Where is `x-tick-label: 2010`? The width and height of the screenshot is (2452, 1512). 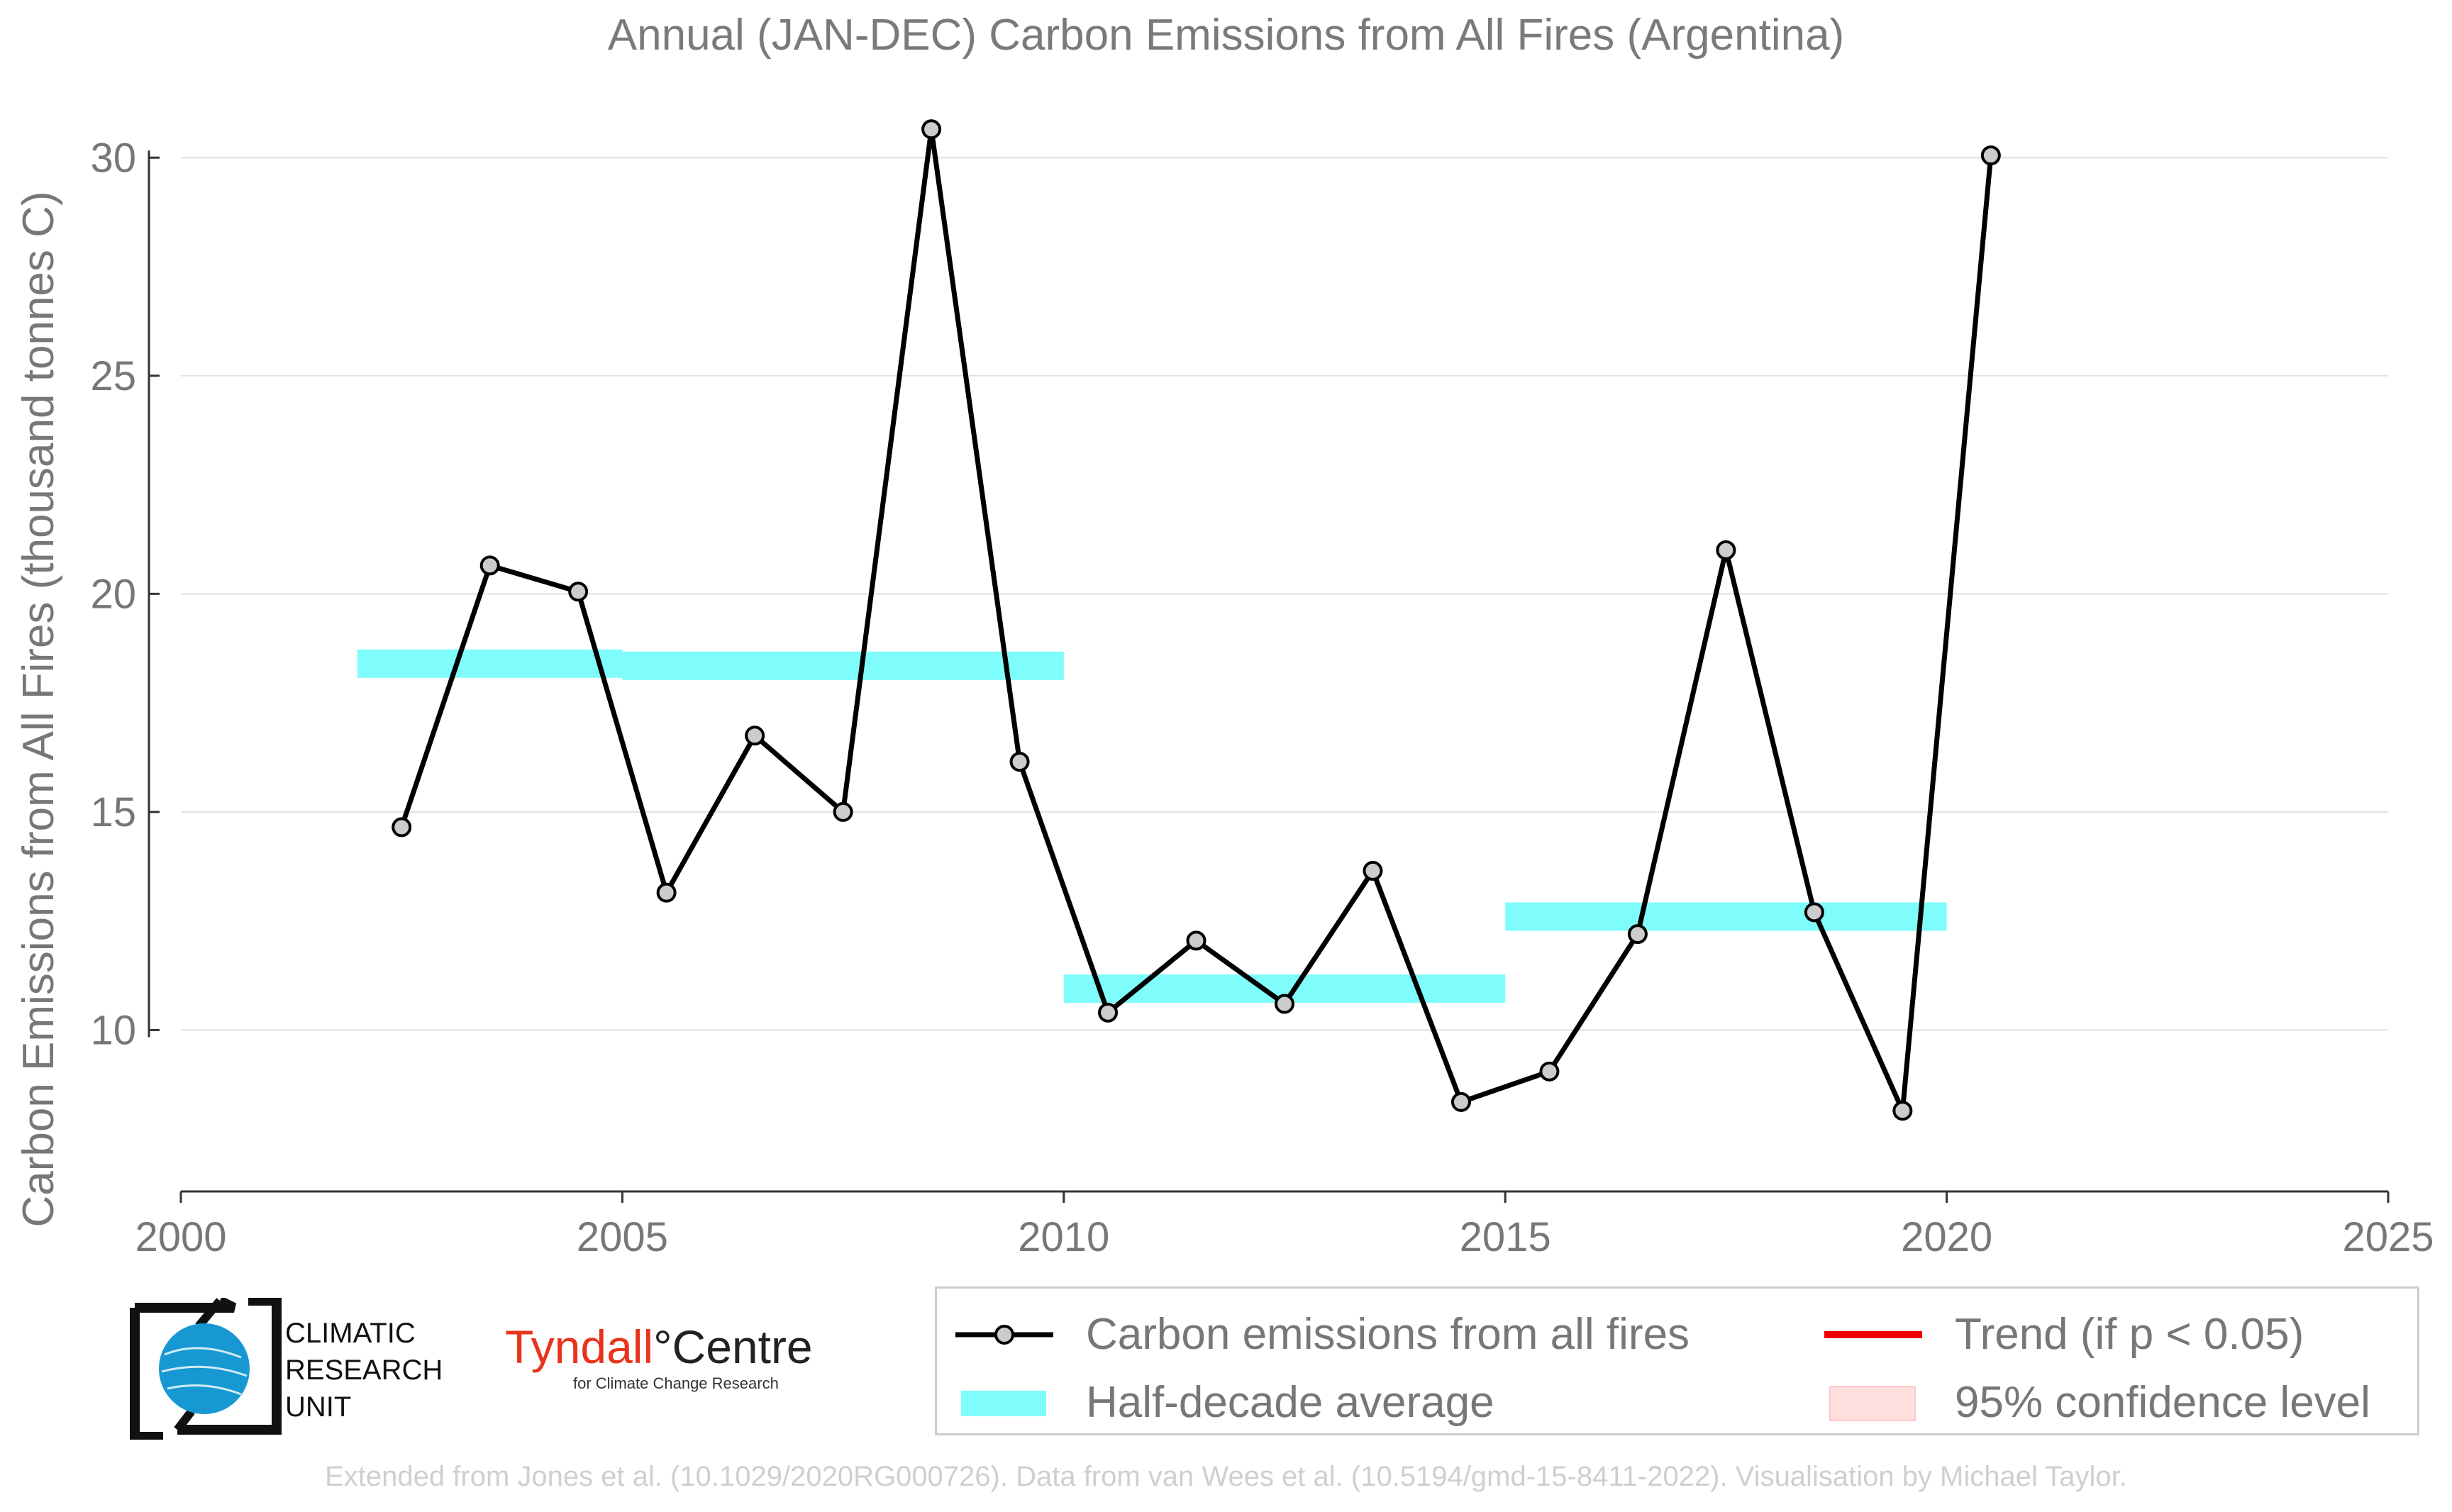 x-tick-label: 2010 is located at coordinates (1063, 1237).